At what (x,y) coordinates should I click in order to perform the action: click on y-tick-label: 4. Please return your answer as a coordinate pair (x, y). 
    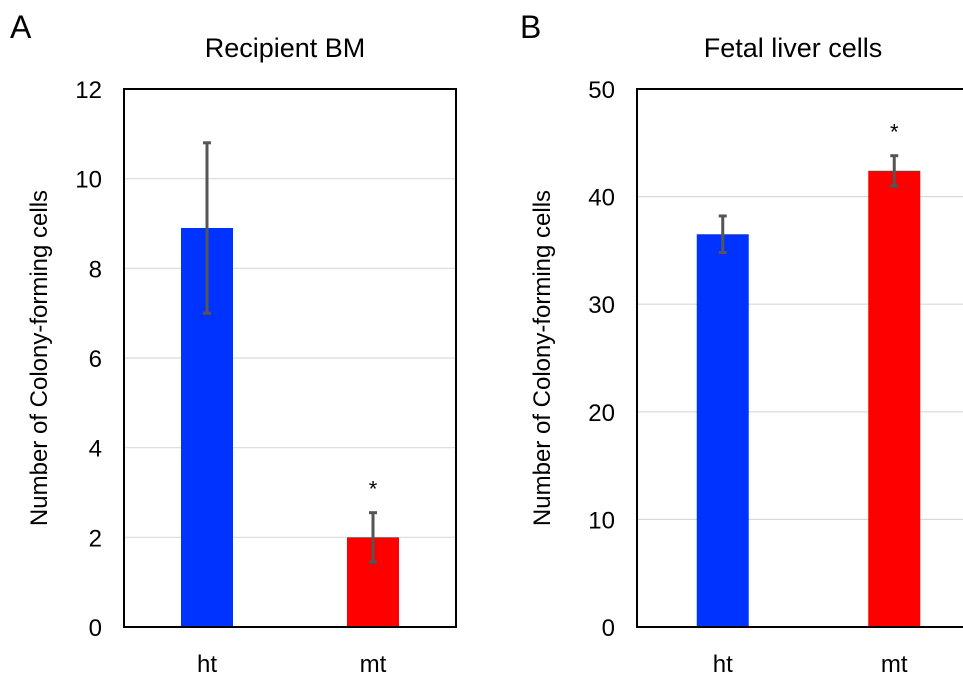
    Looking at the image, I should click on (95, 449).